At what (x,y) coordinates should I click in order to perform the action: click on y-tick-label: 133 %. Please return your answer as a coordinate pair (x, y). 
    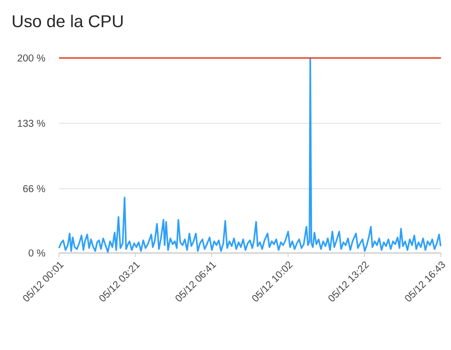
    Looking at the image, I should click on (32, 123).